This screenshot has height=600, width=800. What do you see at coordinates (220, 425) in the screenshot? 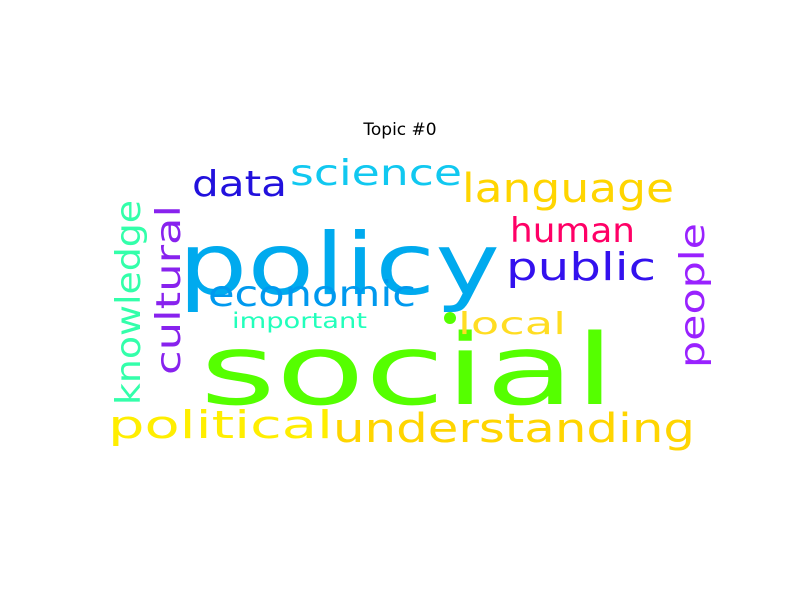
I see `word-political: political` at bounding box center [220, 425].